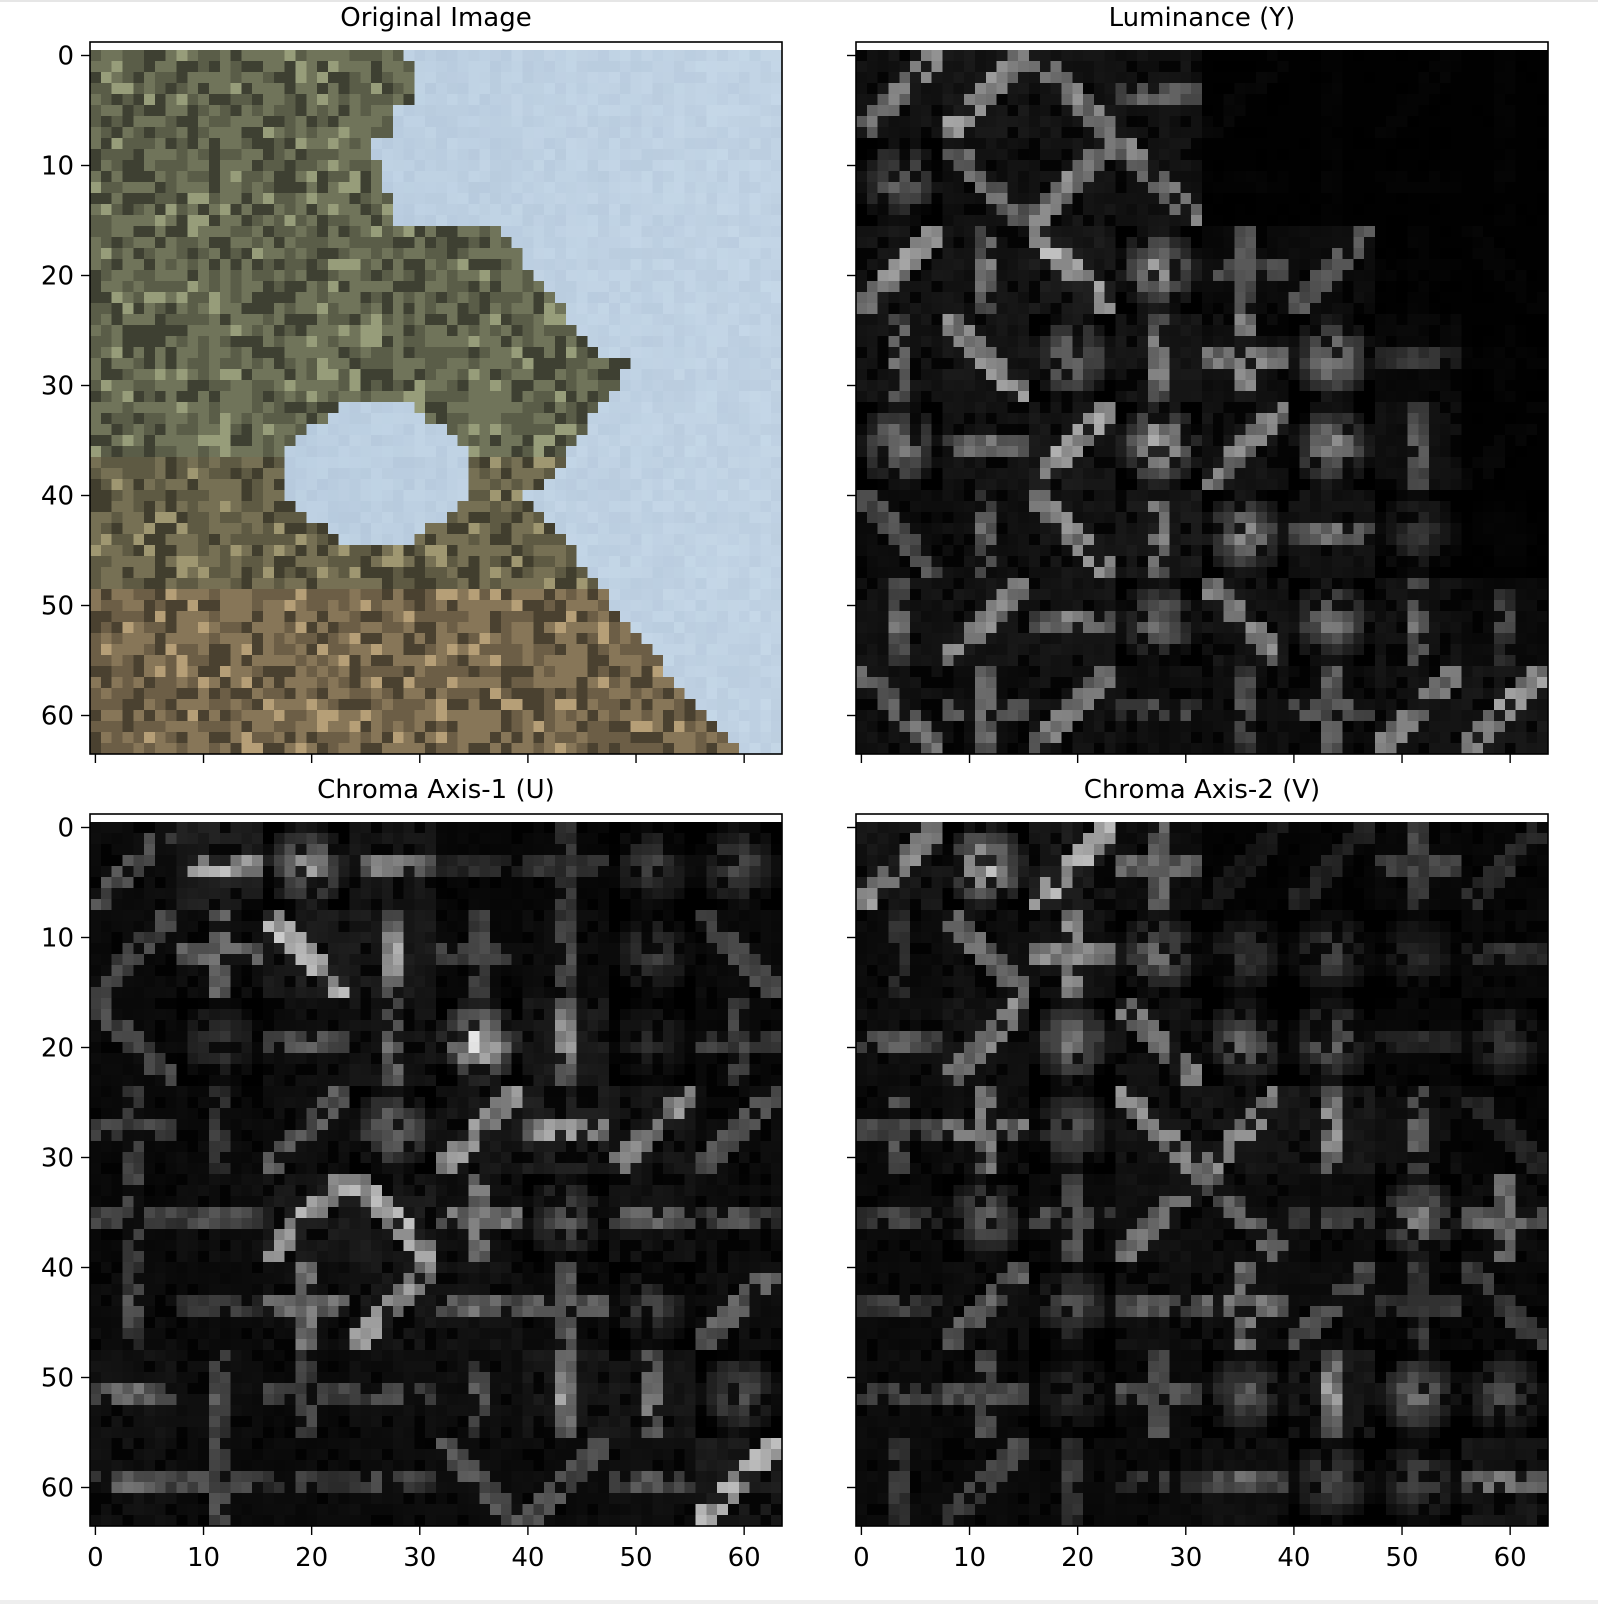  Describe the element at coordinates (799, 1) in the screenshot. I see `figure-top-border` at that location.